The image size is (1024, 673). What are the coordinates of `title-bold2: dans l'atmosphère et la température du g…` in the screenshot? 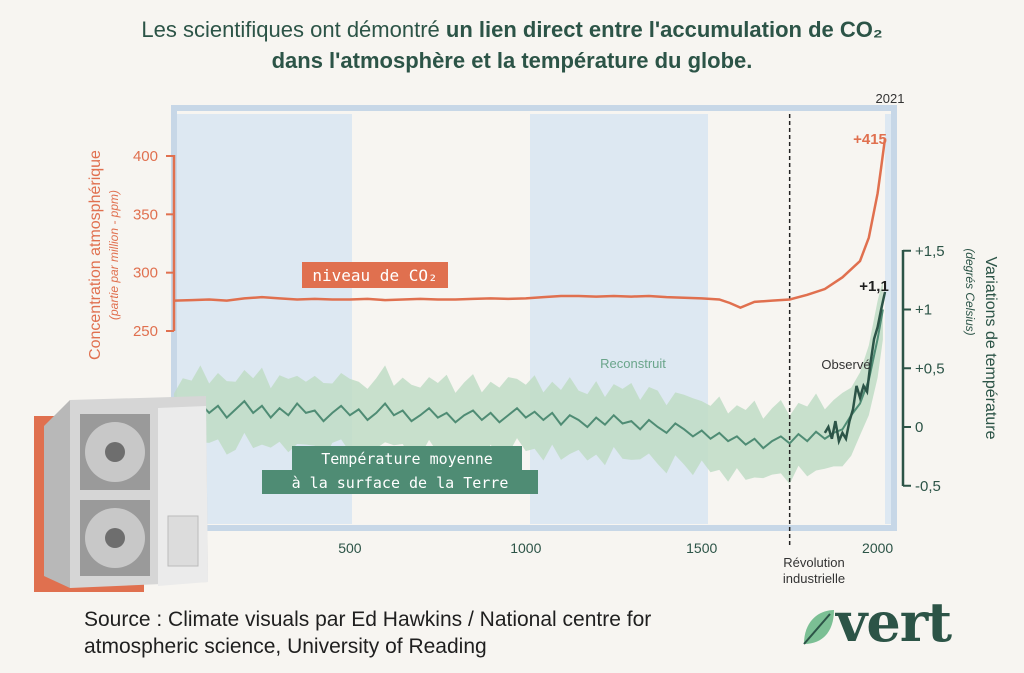 It's located at (512, 60).